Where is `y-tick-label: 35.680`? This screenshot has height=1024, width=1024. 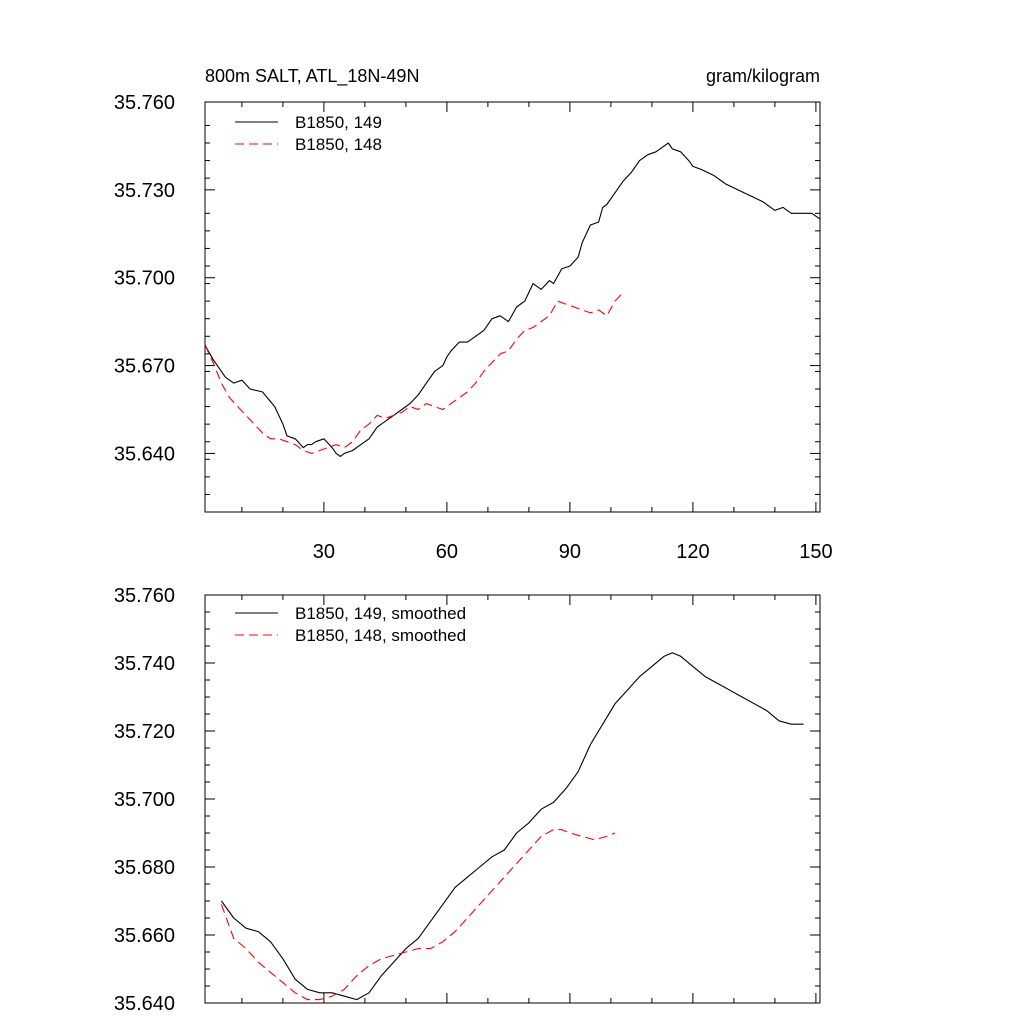
y-tick-label: 35.680 is located at coordinates (144, 868).